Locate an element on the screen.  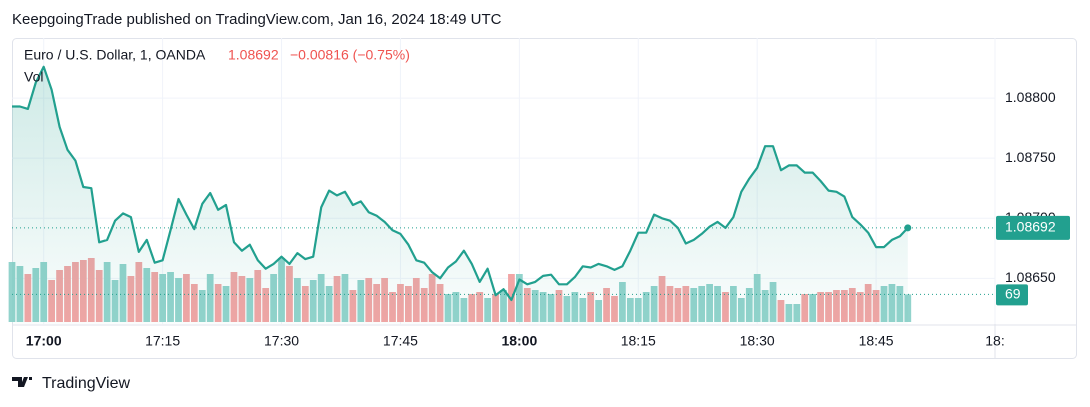
y-tick-label: 1.08800 is located at coordinates (1030, 97).